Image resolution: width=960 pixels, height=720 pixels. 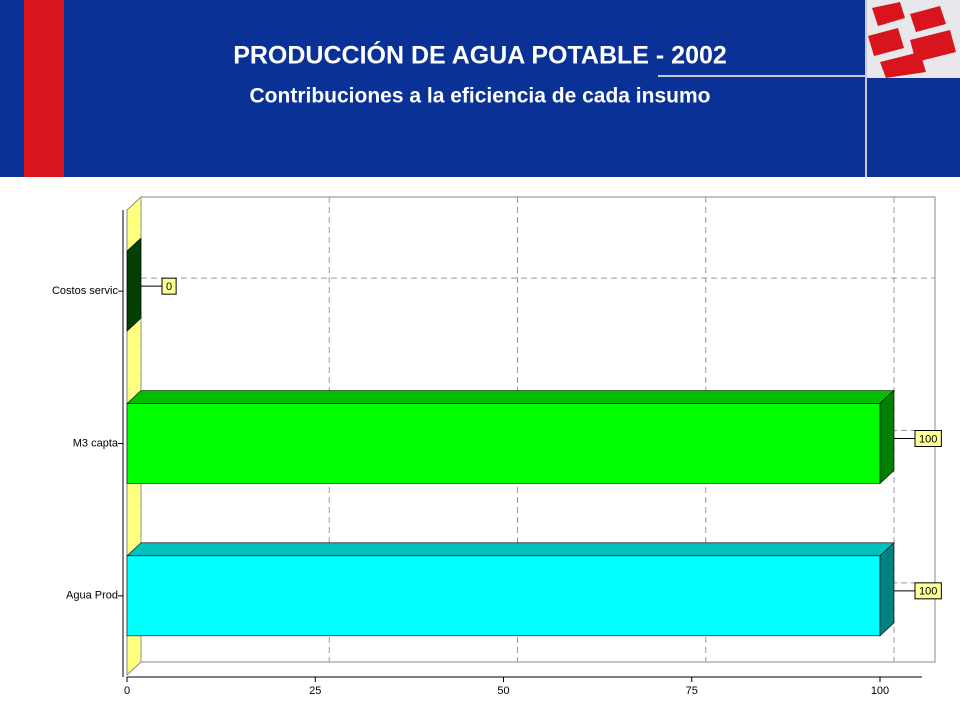 I want to click on x-tick-label: 25, so click(x=315, y=691).